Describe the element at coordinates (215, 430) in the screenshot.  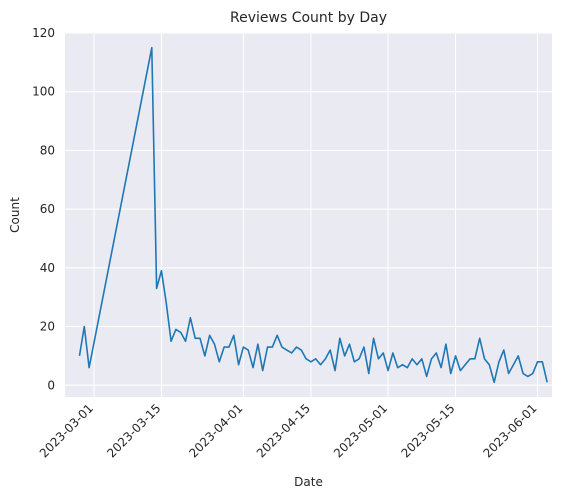
I see `x-tick-label: 2023-04-01` at that location.